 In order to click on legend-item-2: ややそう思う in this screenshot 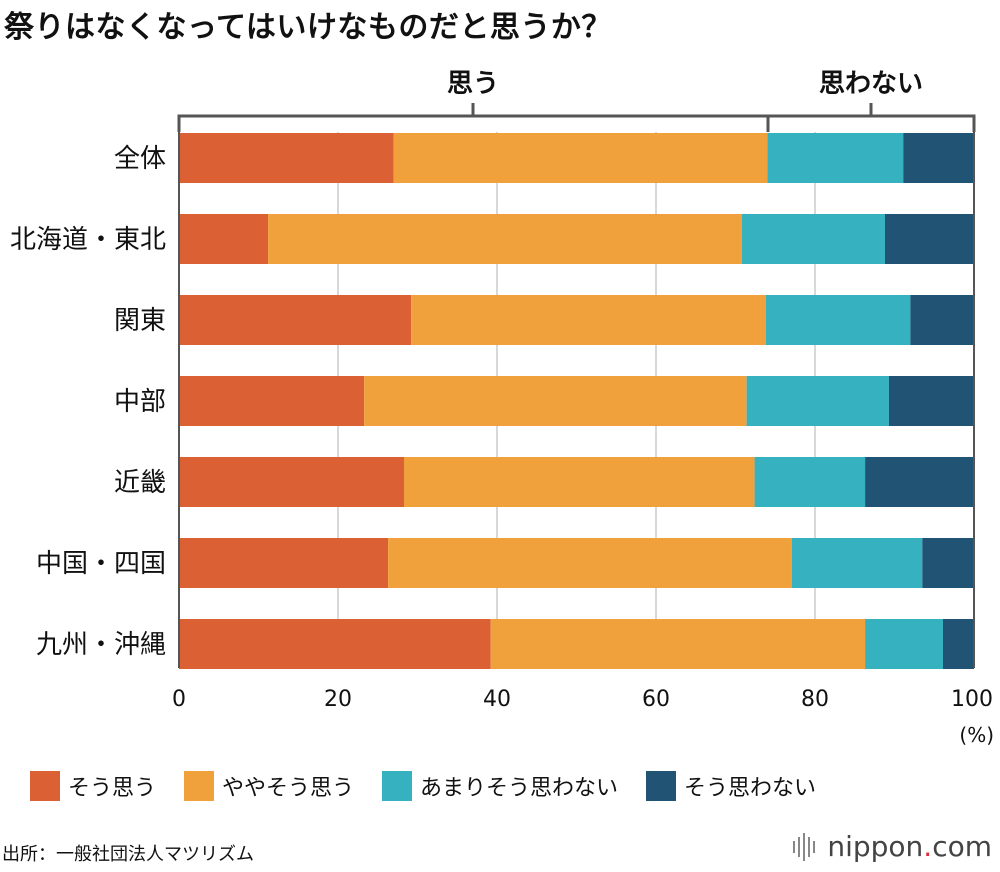, I will do `click(269, 786)`.